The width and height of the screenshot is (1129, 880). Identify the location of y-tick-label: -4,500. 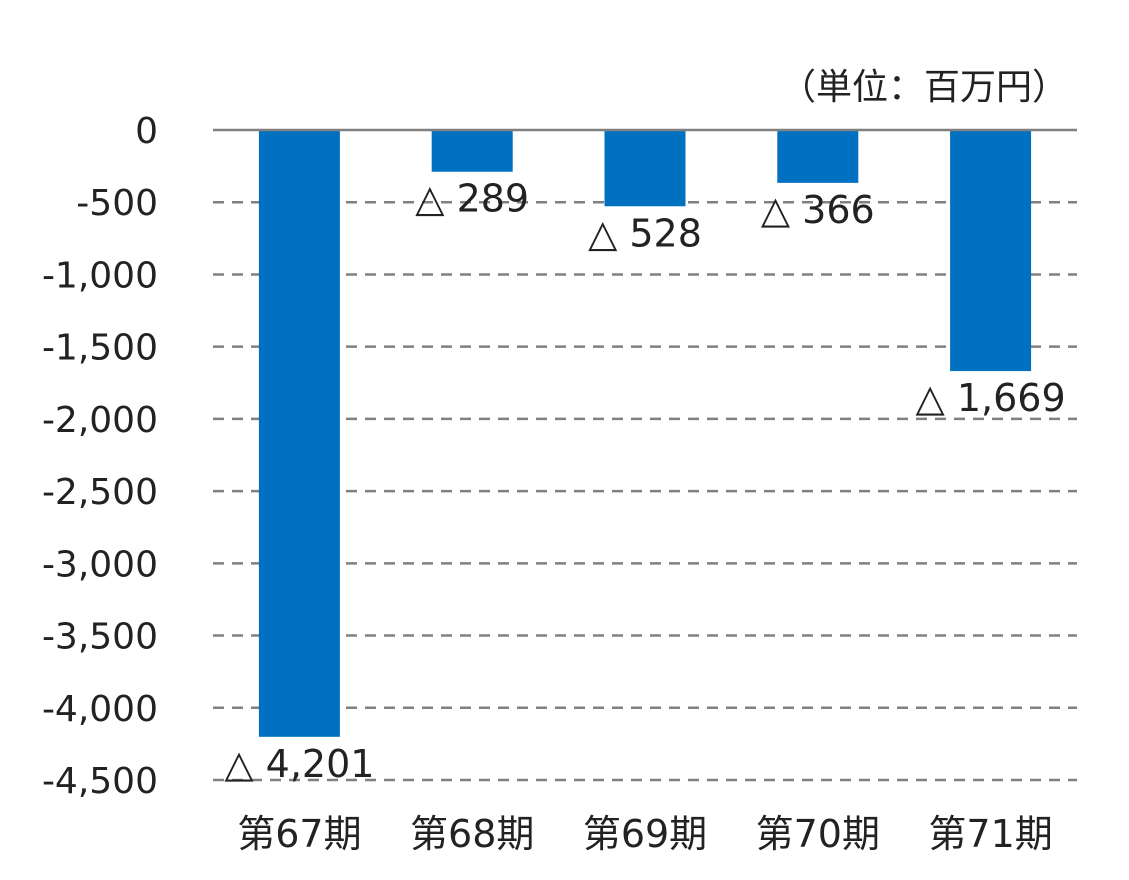
(100, 781).